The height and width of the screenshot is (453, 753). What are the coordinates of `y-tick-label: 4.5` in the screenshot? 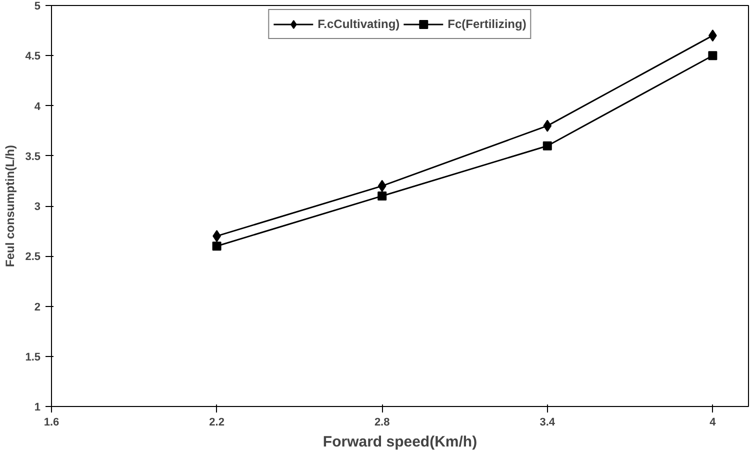 It's located at (33, 56).